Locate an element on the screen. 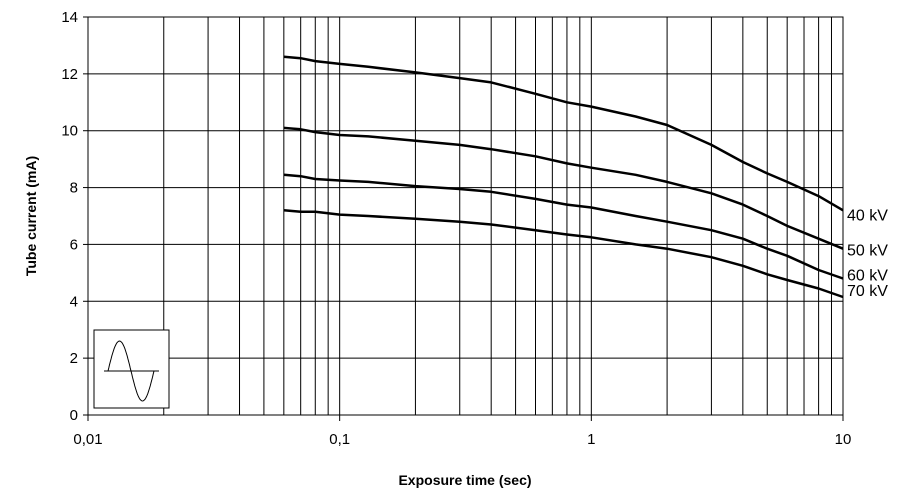  x-tick-label: 1 is located at coordinates (591, 439).